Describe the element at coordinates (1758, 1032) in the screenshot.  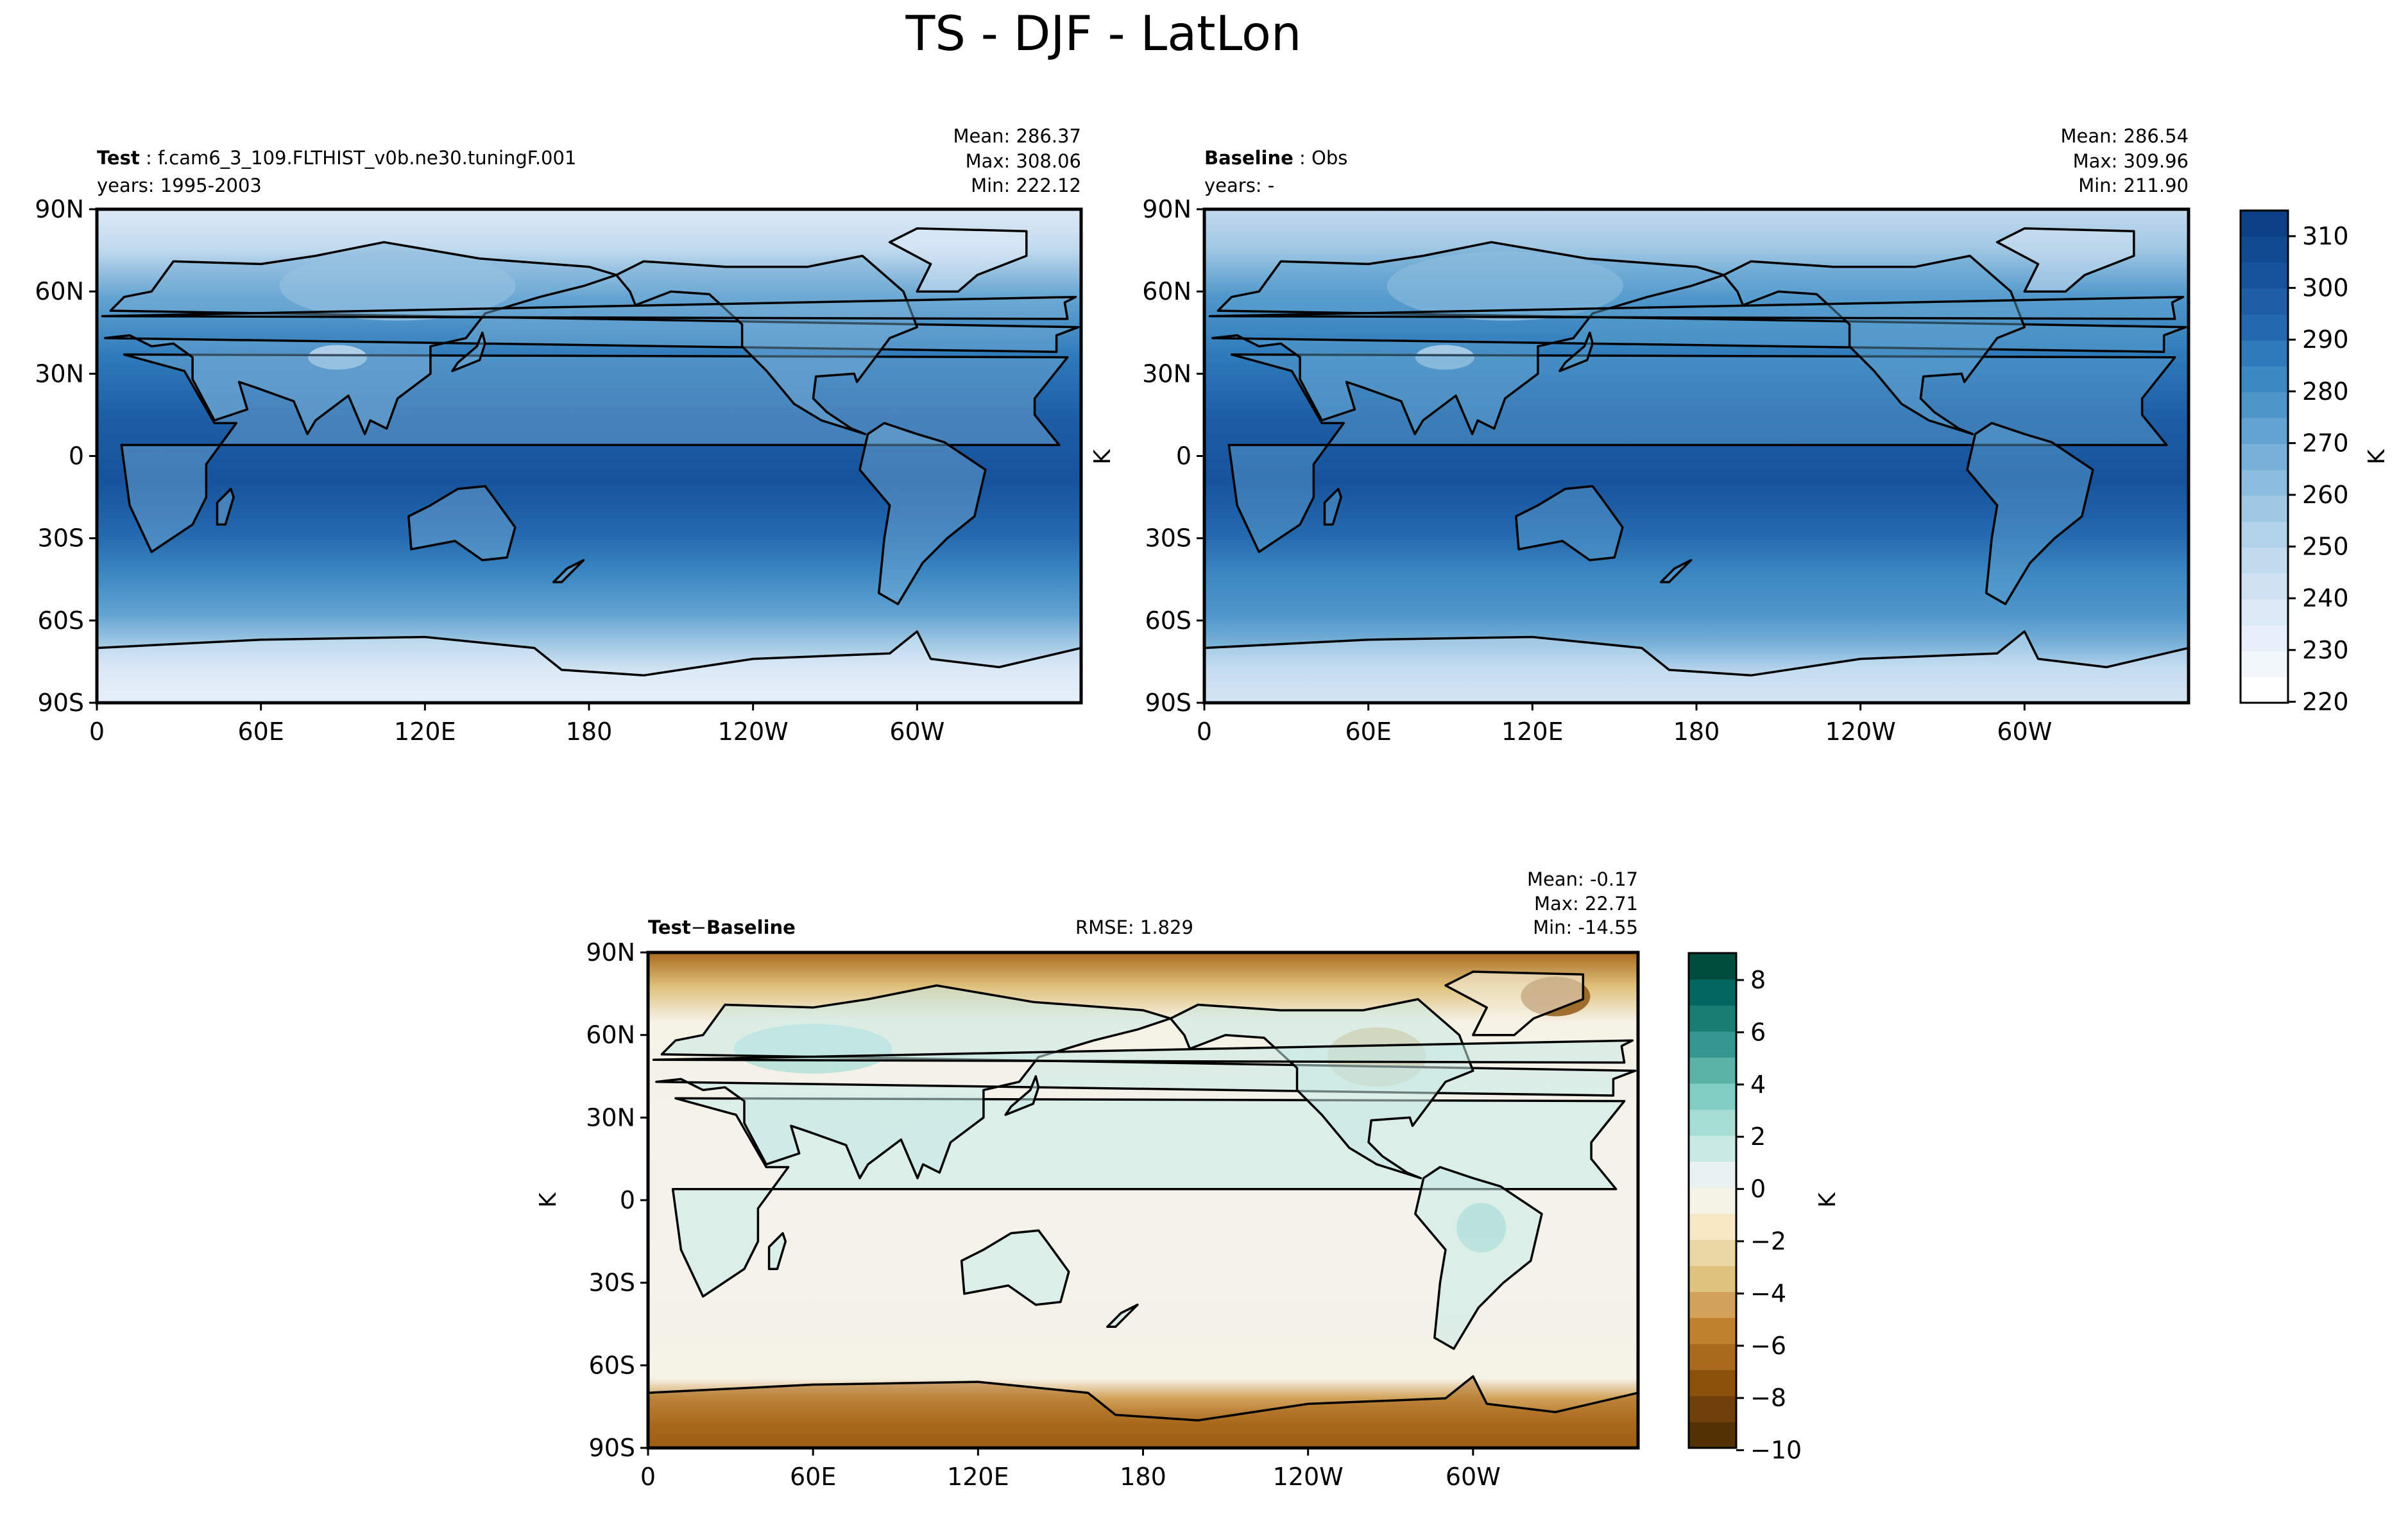
I see `diff-colorbar-tick-label: 6` at that location.